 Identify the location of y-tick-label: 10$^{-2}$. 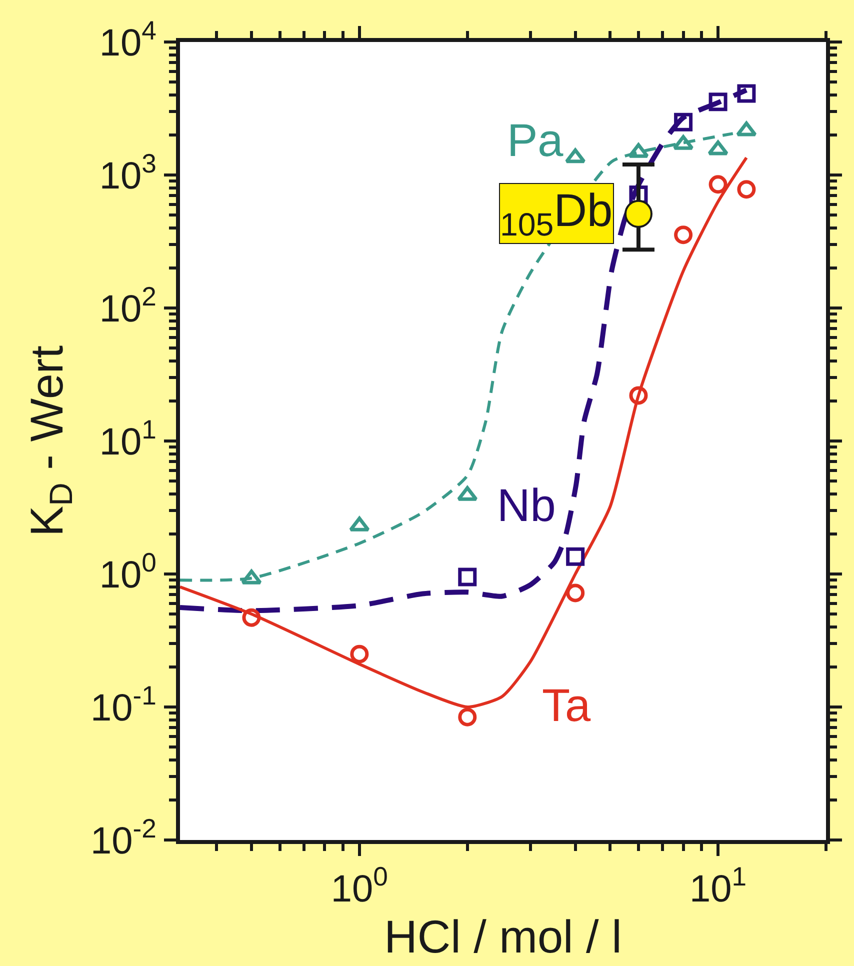
(123, 837).